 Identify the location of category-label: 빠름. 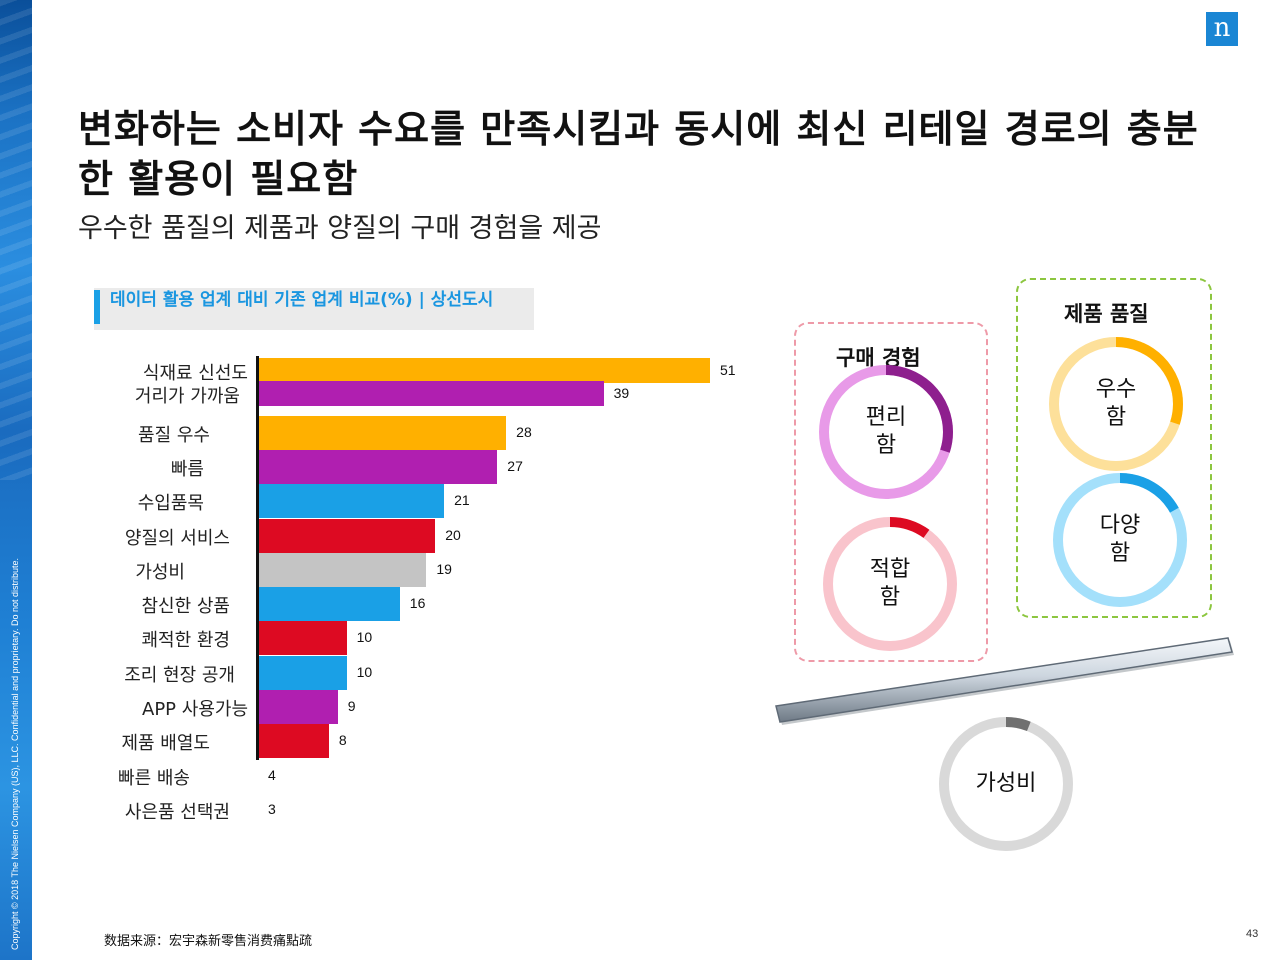
(187, 469).